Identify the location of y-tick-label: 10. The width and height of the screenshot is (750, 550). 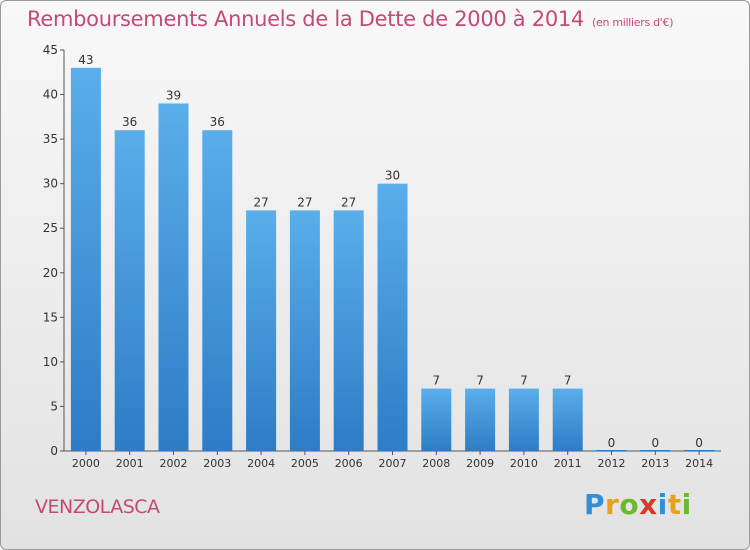
(50, 362).